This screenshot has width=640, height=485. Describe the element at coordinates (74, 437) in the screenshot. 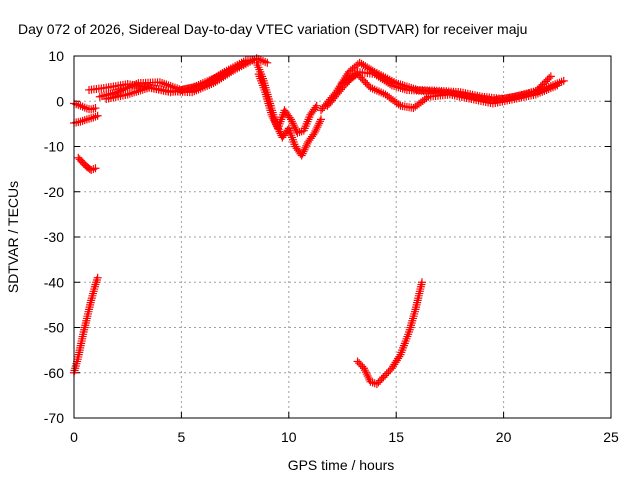

I see `x-tick-label: 0` at that location.